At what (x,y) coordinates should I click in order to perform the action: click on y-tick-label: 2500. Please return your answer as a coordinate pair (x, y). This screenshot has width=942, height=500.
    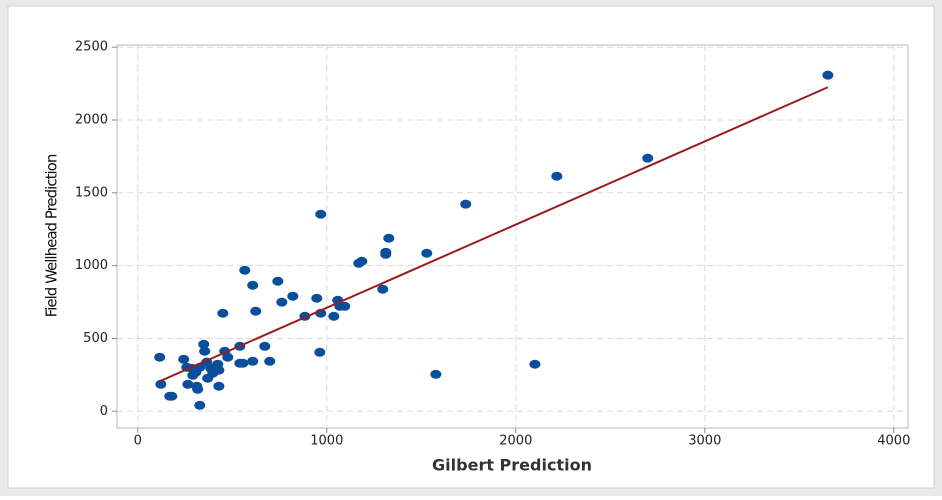
    Looking at the image, I should click on (91, 47).